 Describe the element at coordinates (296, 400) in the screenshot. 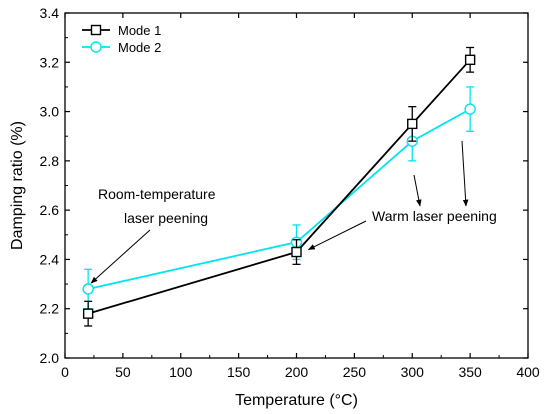

I see `x-axis-title: Temperature (°C)` at that location.